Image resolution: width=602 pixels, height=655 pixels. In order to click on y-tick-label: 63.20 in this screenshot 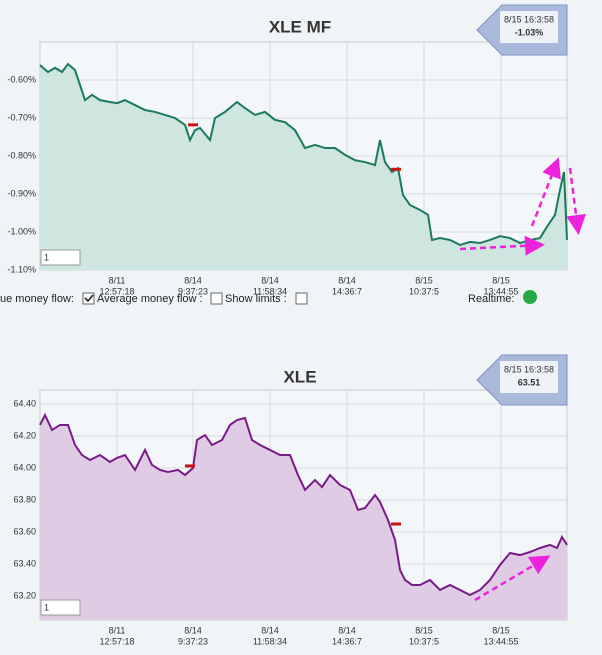, I will do `click(24, 595)`.